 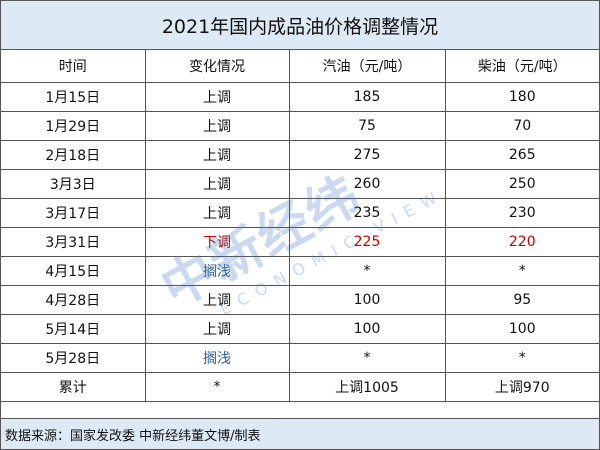 I want to click on table-row: 1月15日 上调 185 180, so click(x=300, y=97).